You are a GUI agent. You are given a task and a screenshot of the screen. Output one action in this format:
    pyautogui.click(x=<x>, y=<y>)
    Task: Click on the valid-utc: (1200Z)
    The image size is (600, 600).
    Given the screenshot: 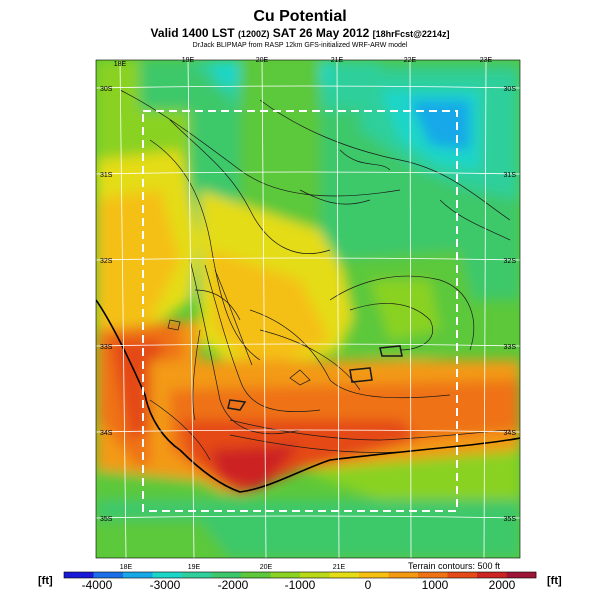 What is the action you would take?
    pyautogui.click(x=253, y=34)
    